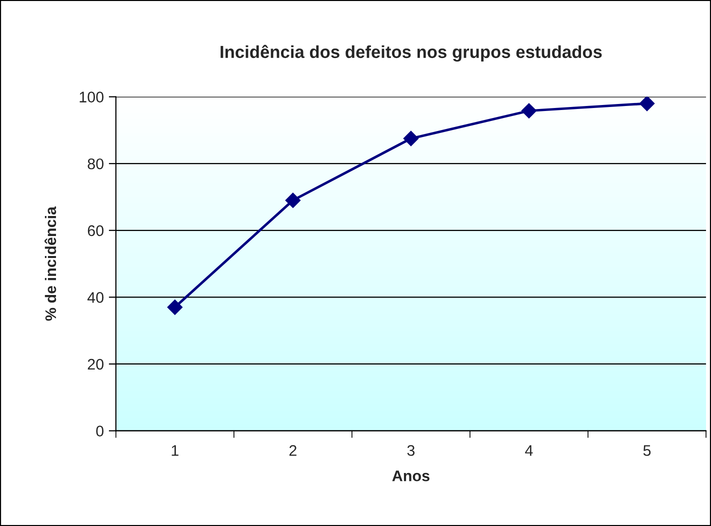 This screenshot has height=526, width=711. I want to click on x-tick-label: 3, so click(411, 450).